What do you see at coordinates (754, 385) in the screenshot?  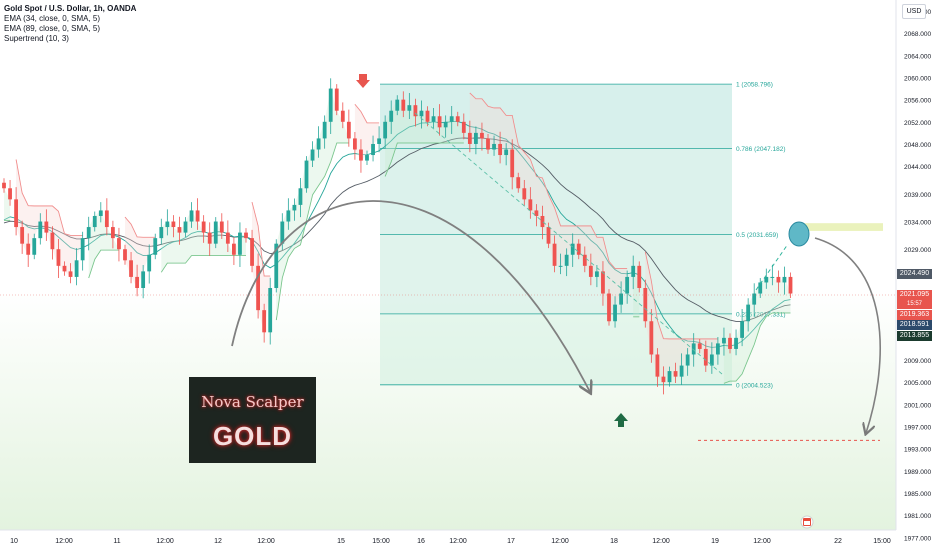 I see `fib-level-label: 0 (2004.523)` at bounding box center [754, 385].